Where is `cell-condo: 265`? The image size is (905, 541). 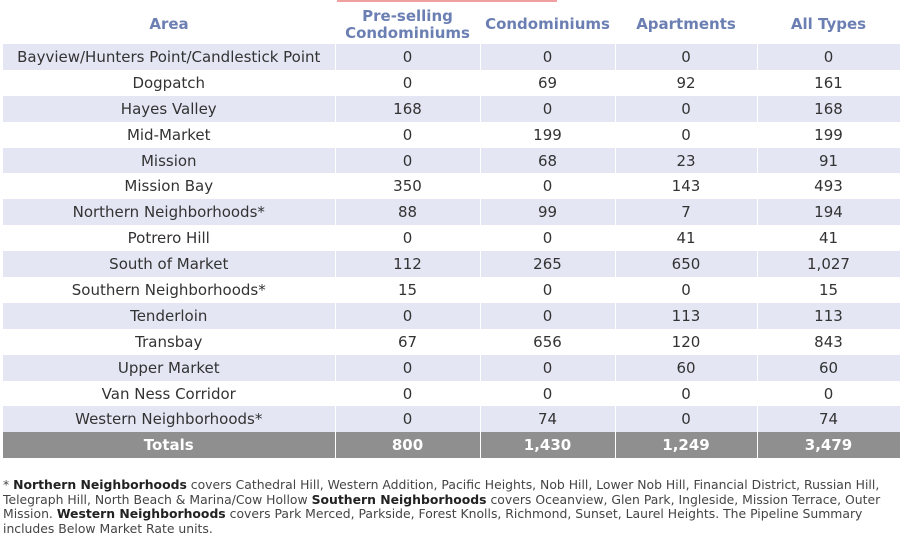
cell-condo: 265 is located at coordinates (548, 264).